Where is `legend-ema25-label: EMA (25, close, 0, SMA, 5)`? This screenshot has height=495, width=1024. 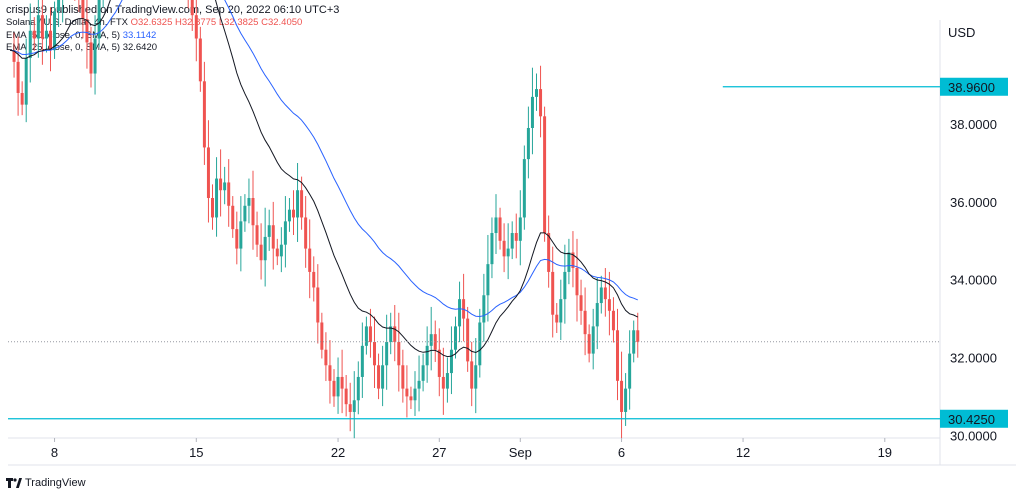 legend-ema25-label: EMA (25, close, 0, SMA, 5) is located at coordinates (63, 47).